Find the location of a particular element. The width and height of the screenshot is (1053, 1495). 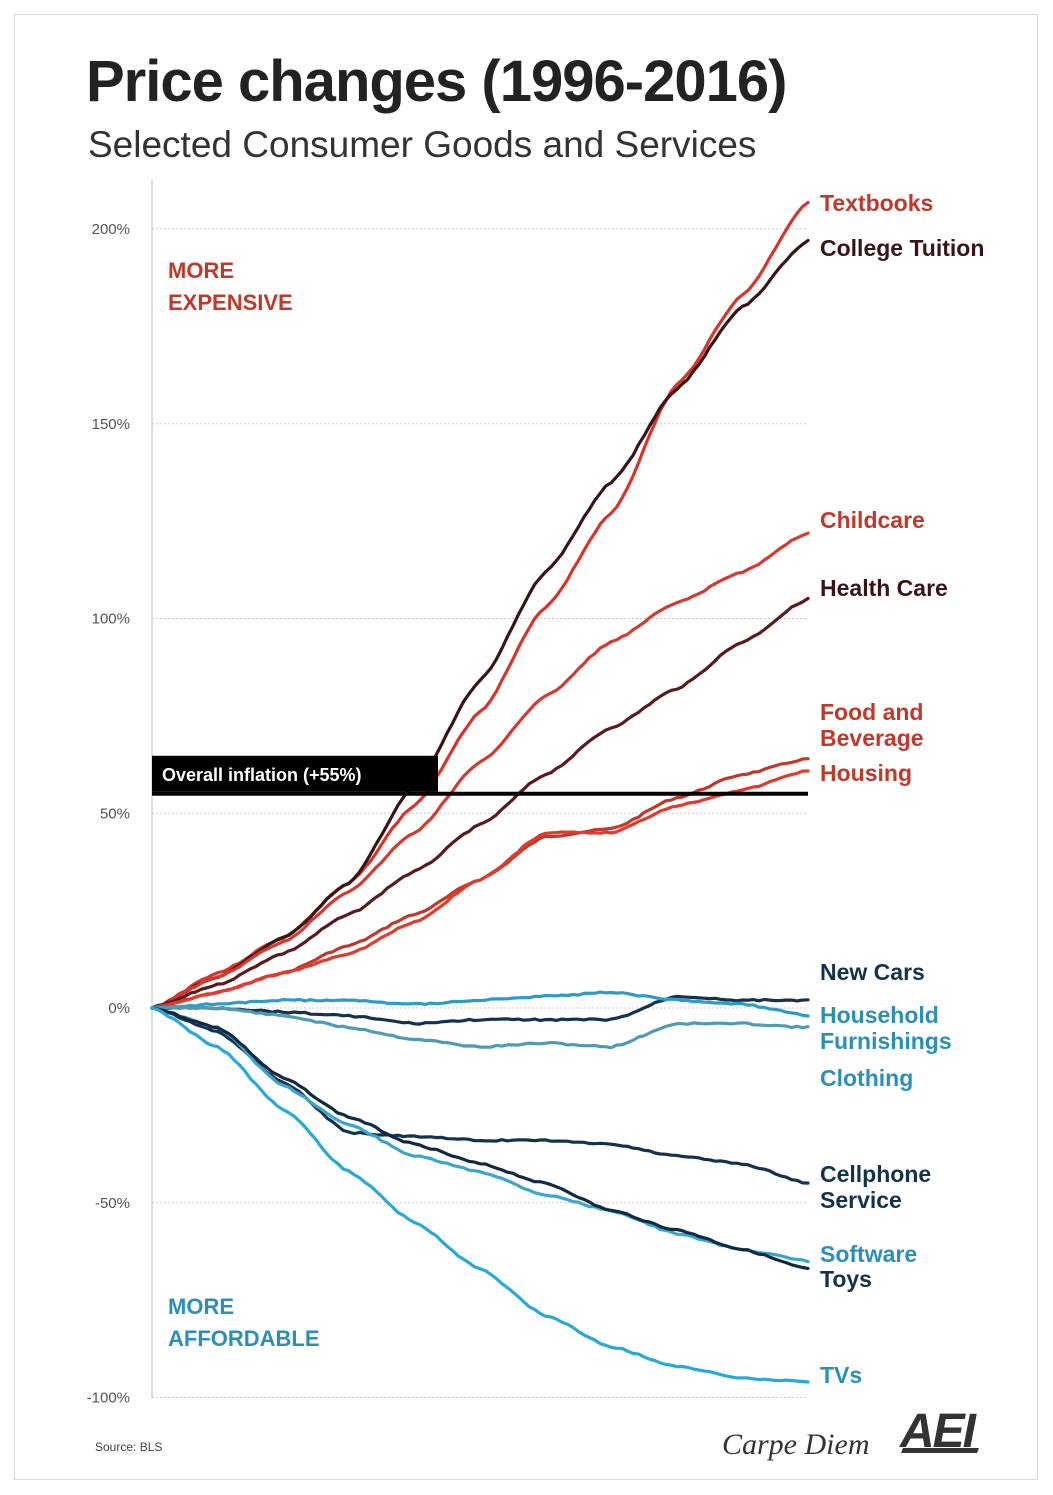

series-line-household-furnishings is located at coordinates (480, 1004).